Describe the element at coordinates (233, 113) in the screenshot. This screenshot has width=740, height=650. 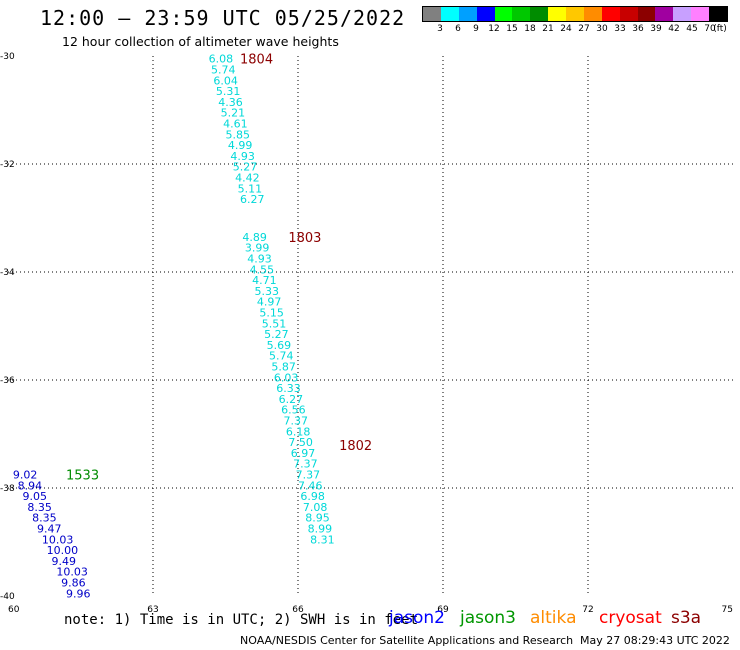
I see `swh-value: 5.21` at that location.